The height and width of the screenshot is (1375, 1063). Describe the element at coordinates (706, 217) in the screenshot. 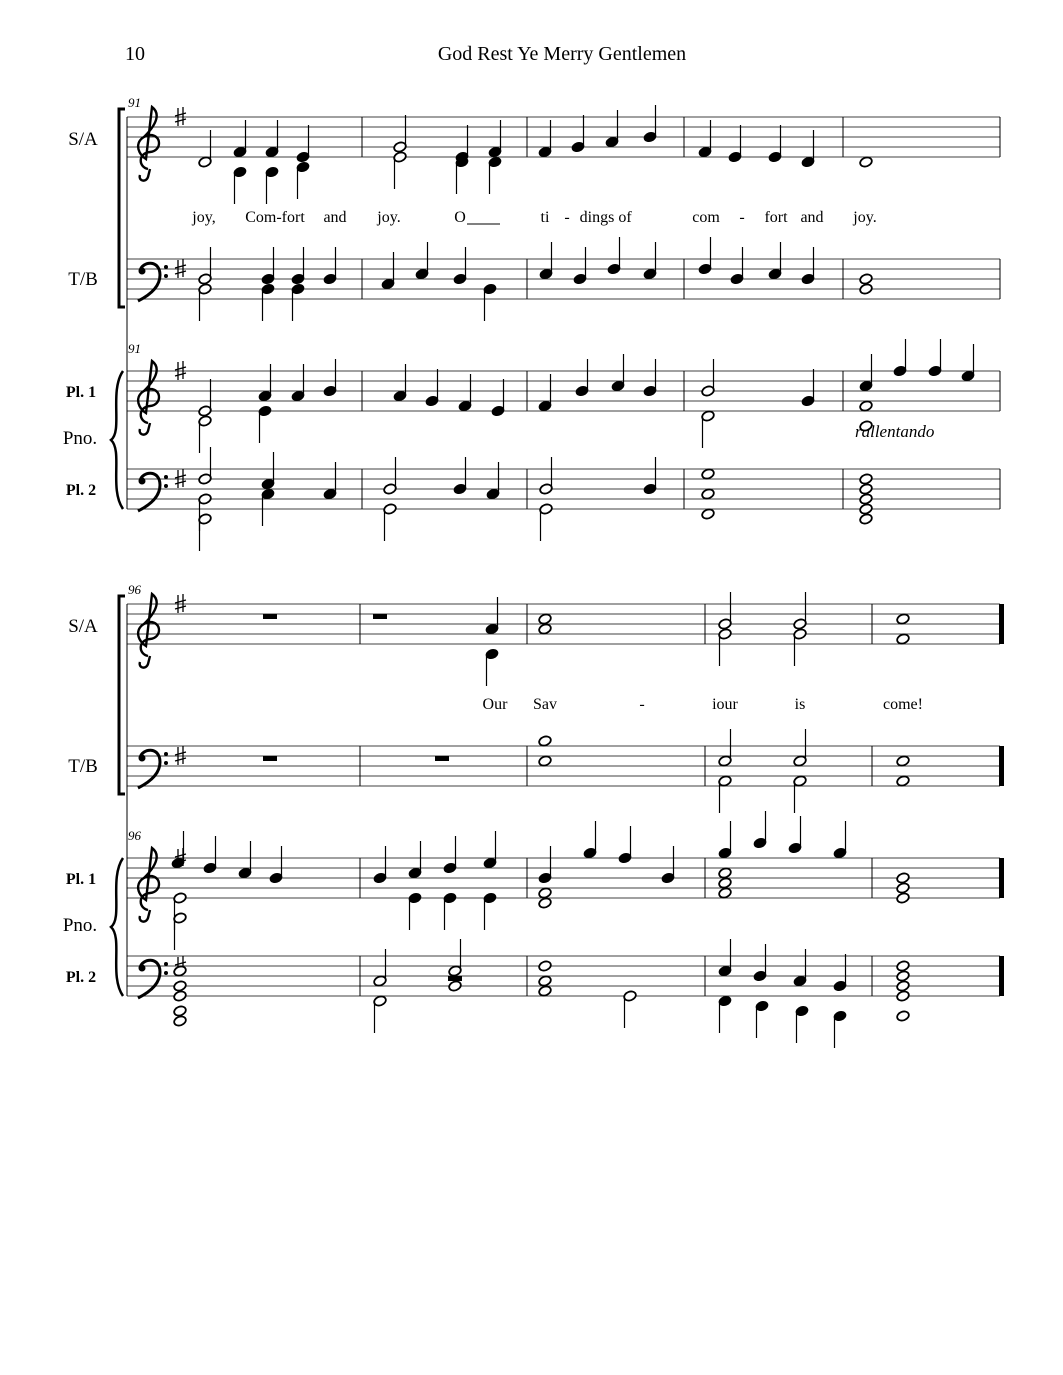

I see `lyric: com` at that location.